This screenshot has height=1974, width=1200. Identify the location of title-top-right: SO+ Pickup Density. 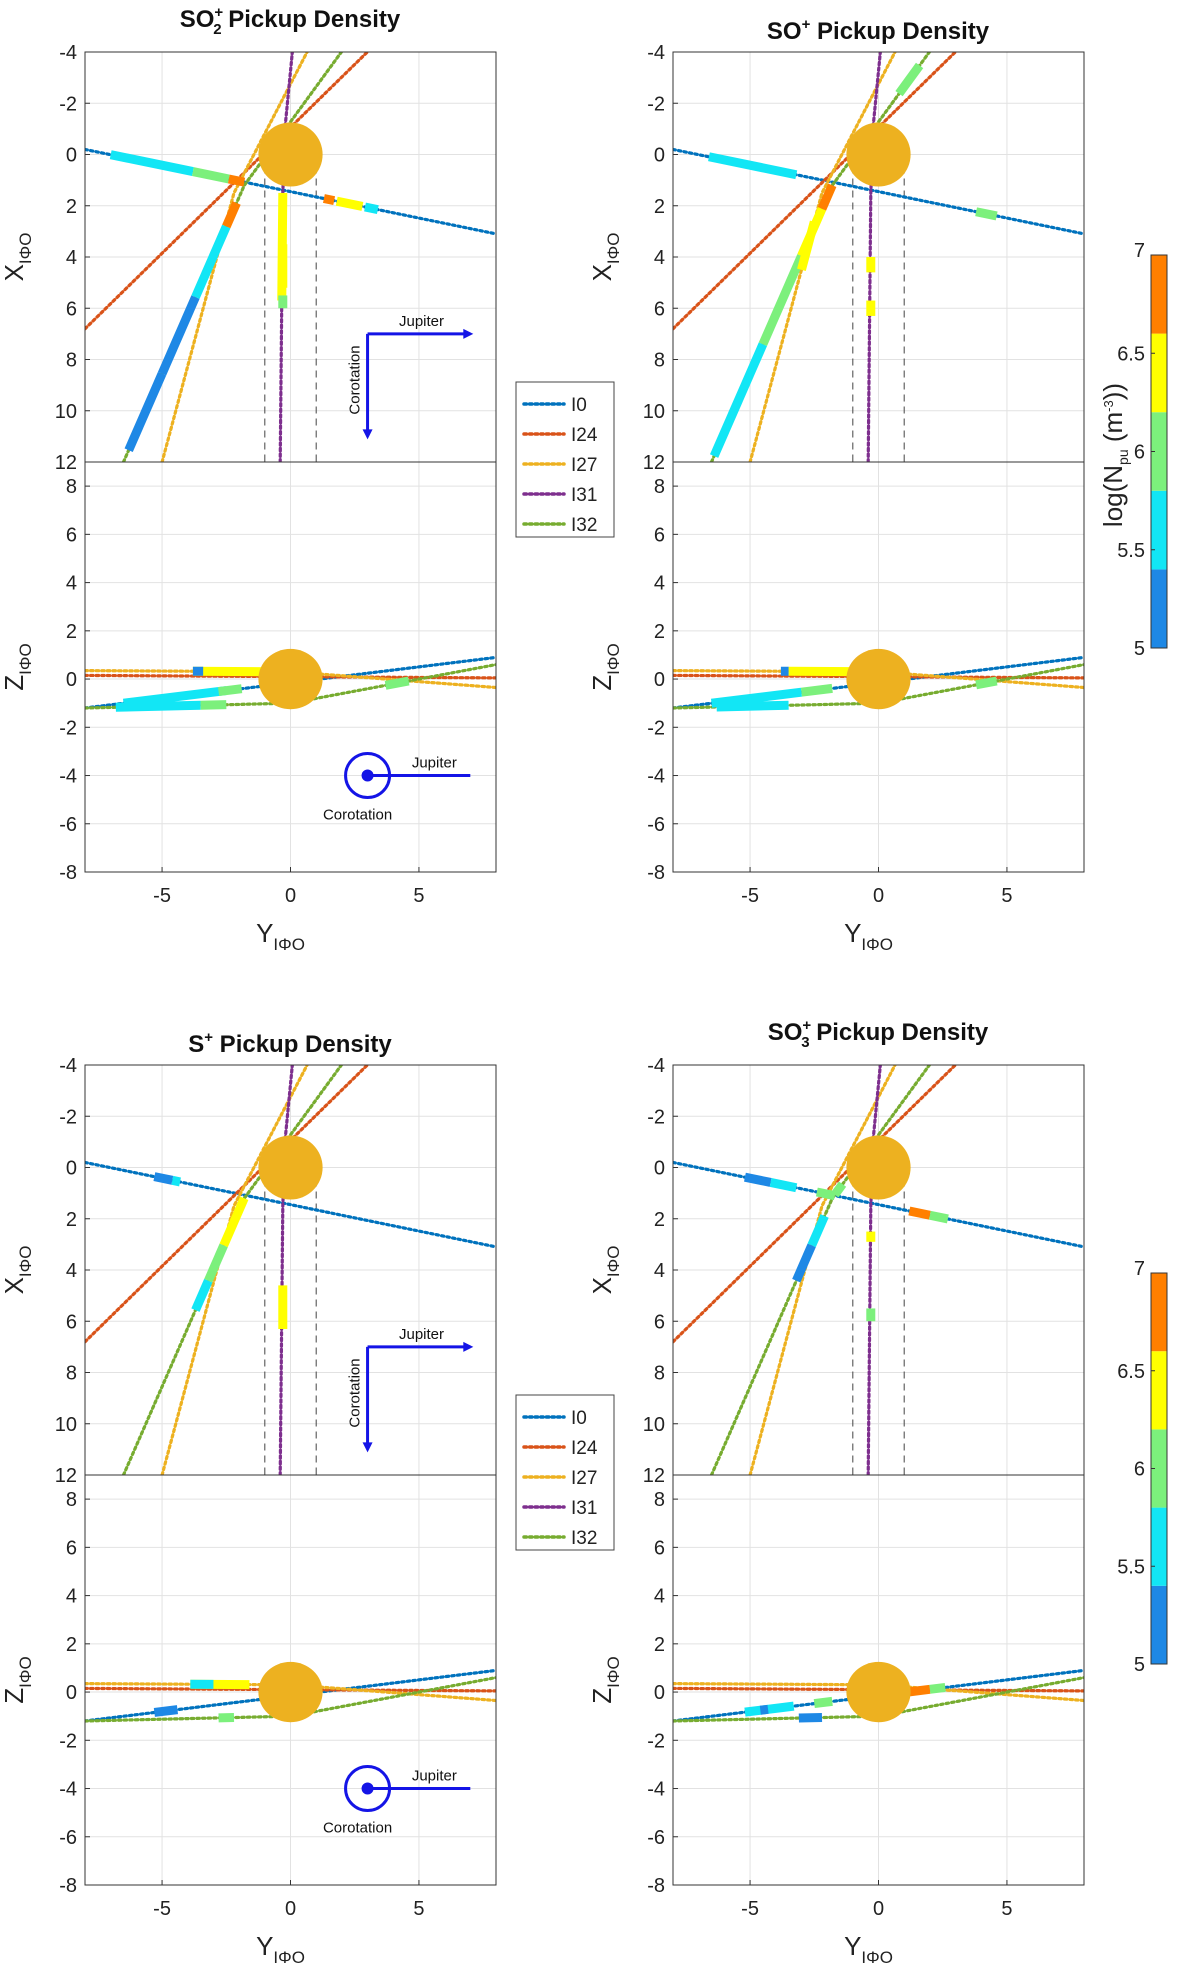
(878, 30).